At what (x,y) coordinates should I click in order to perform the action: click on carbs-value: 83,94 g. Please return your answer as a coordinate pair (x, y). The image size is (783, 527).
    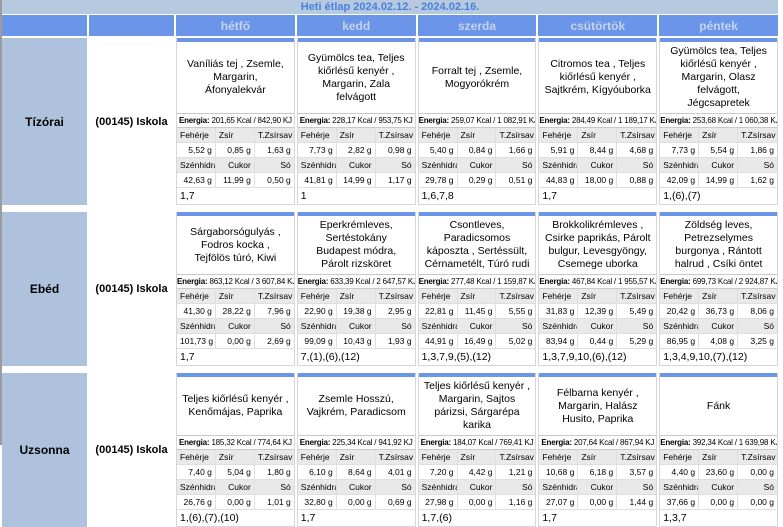
    Looking at the image, I should click on (559, 341).